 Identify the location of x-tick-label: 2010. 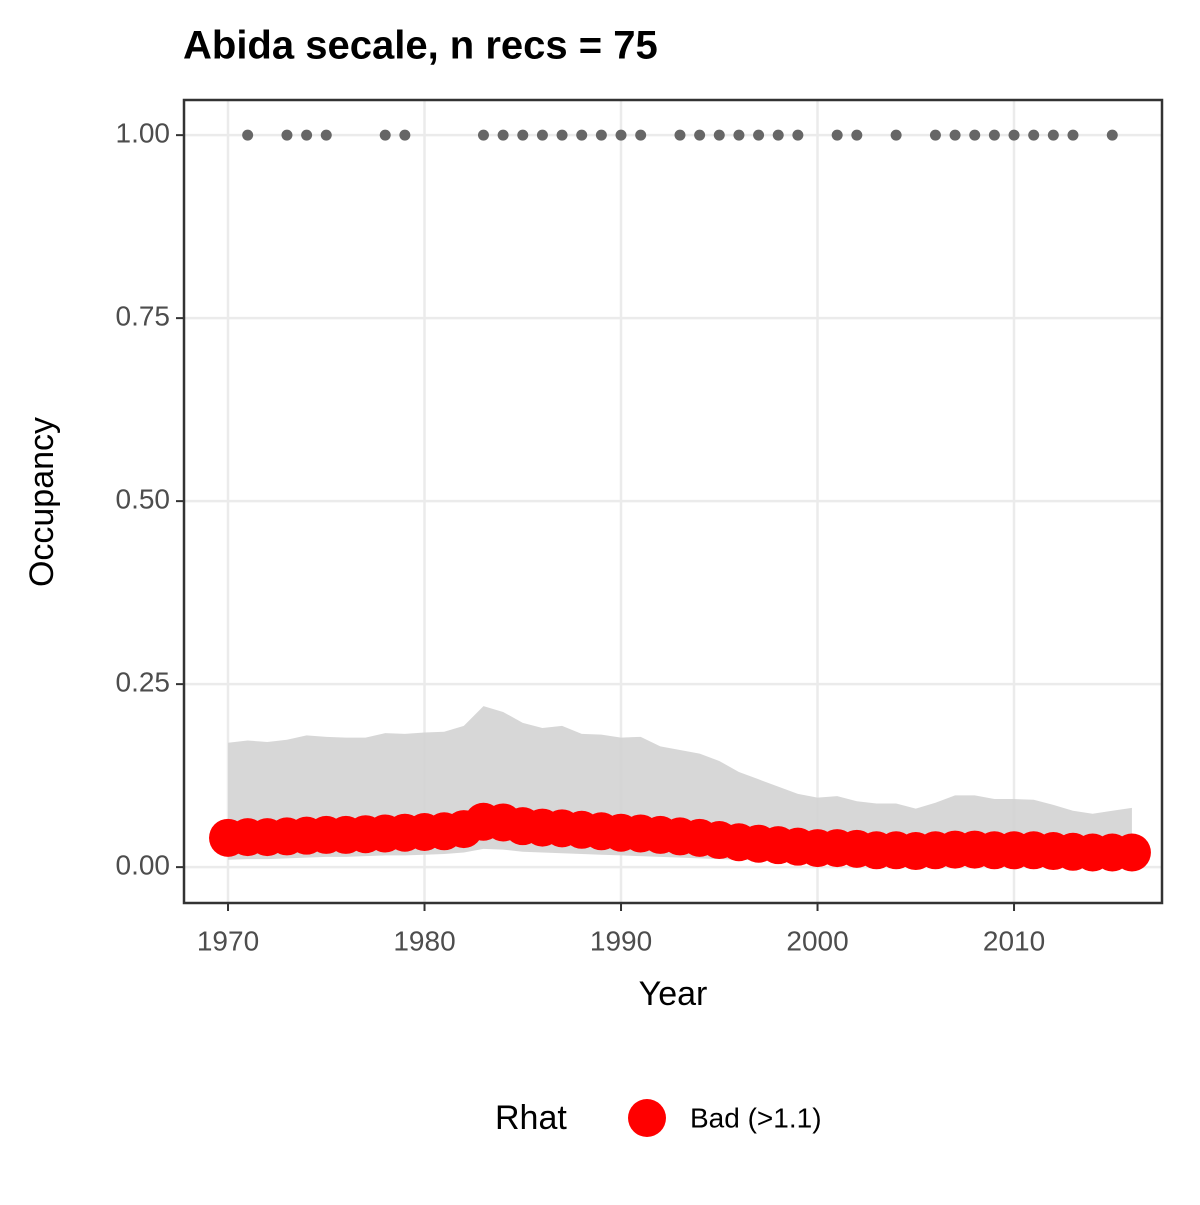
(1014, 940).